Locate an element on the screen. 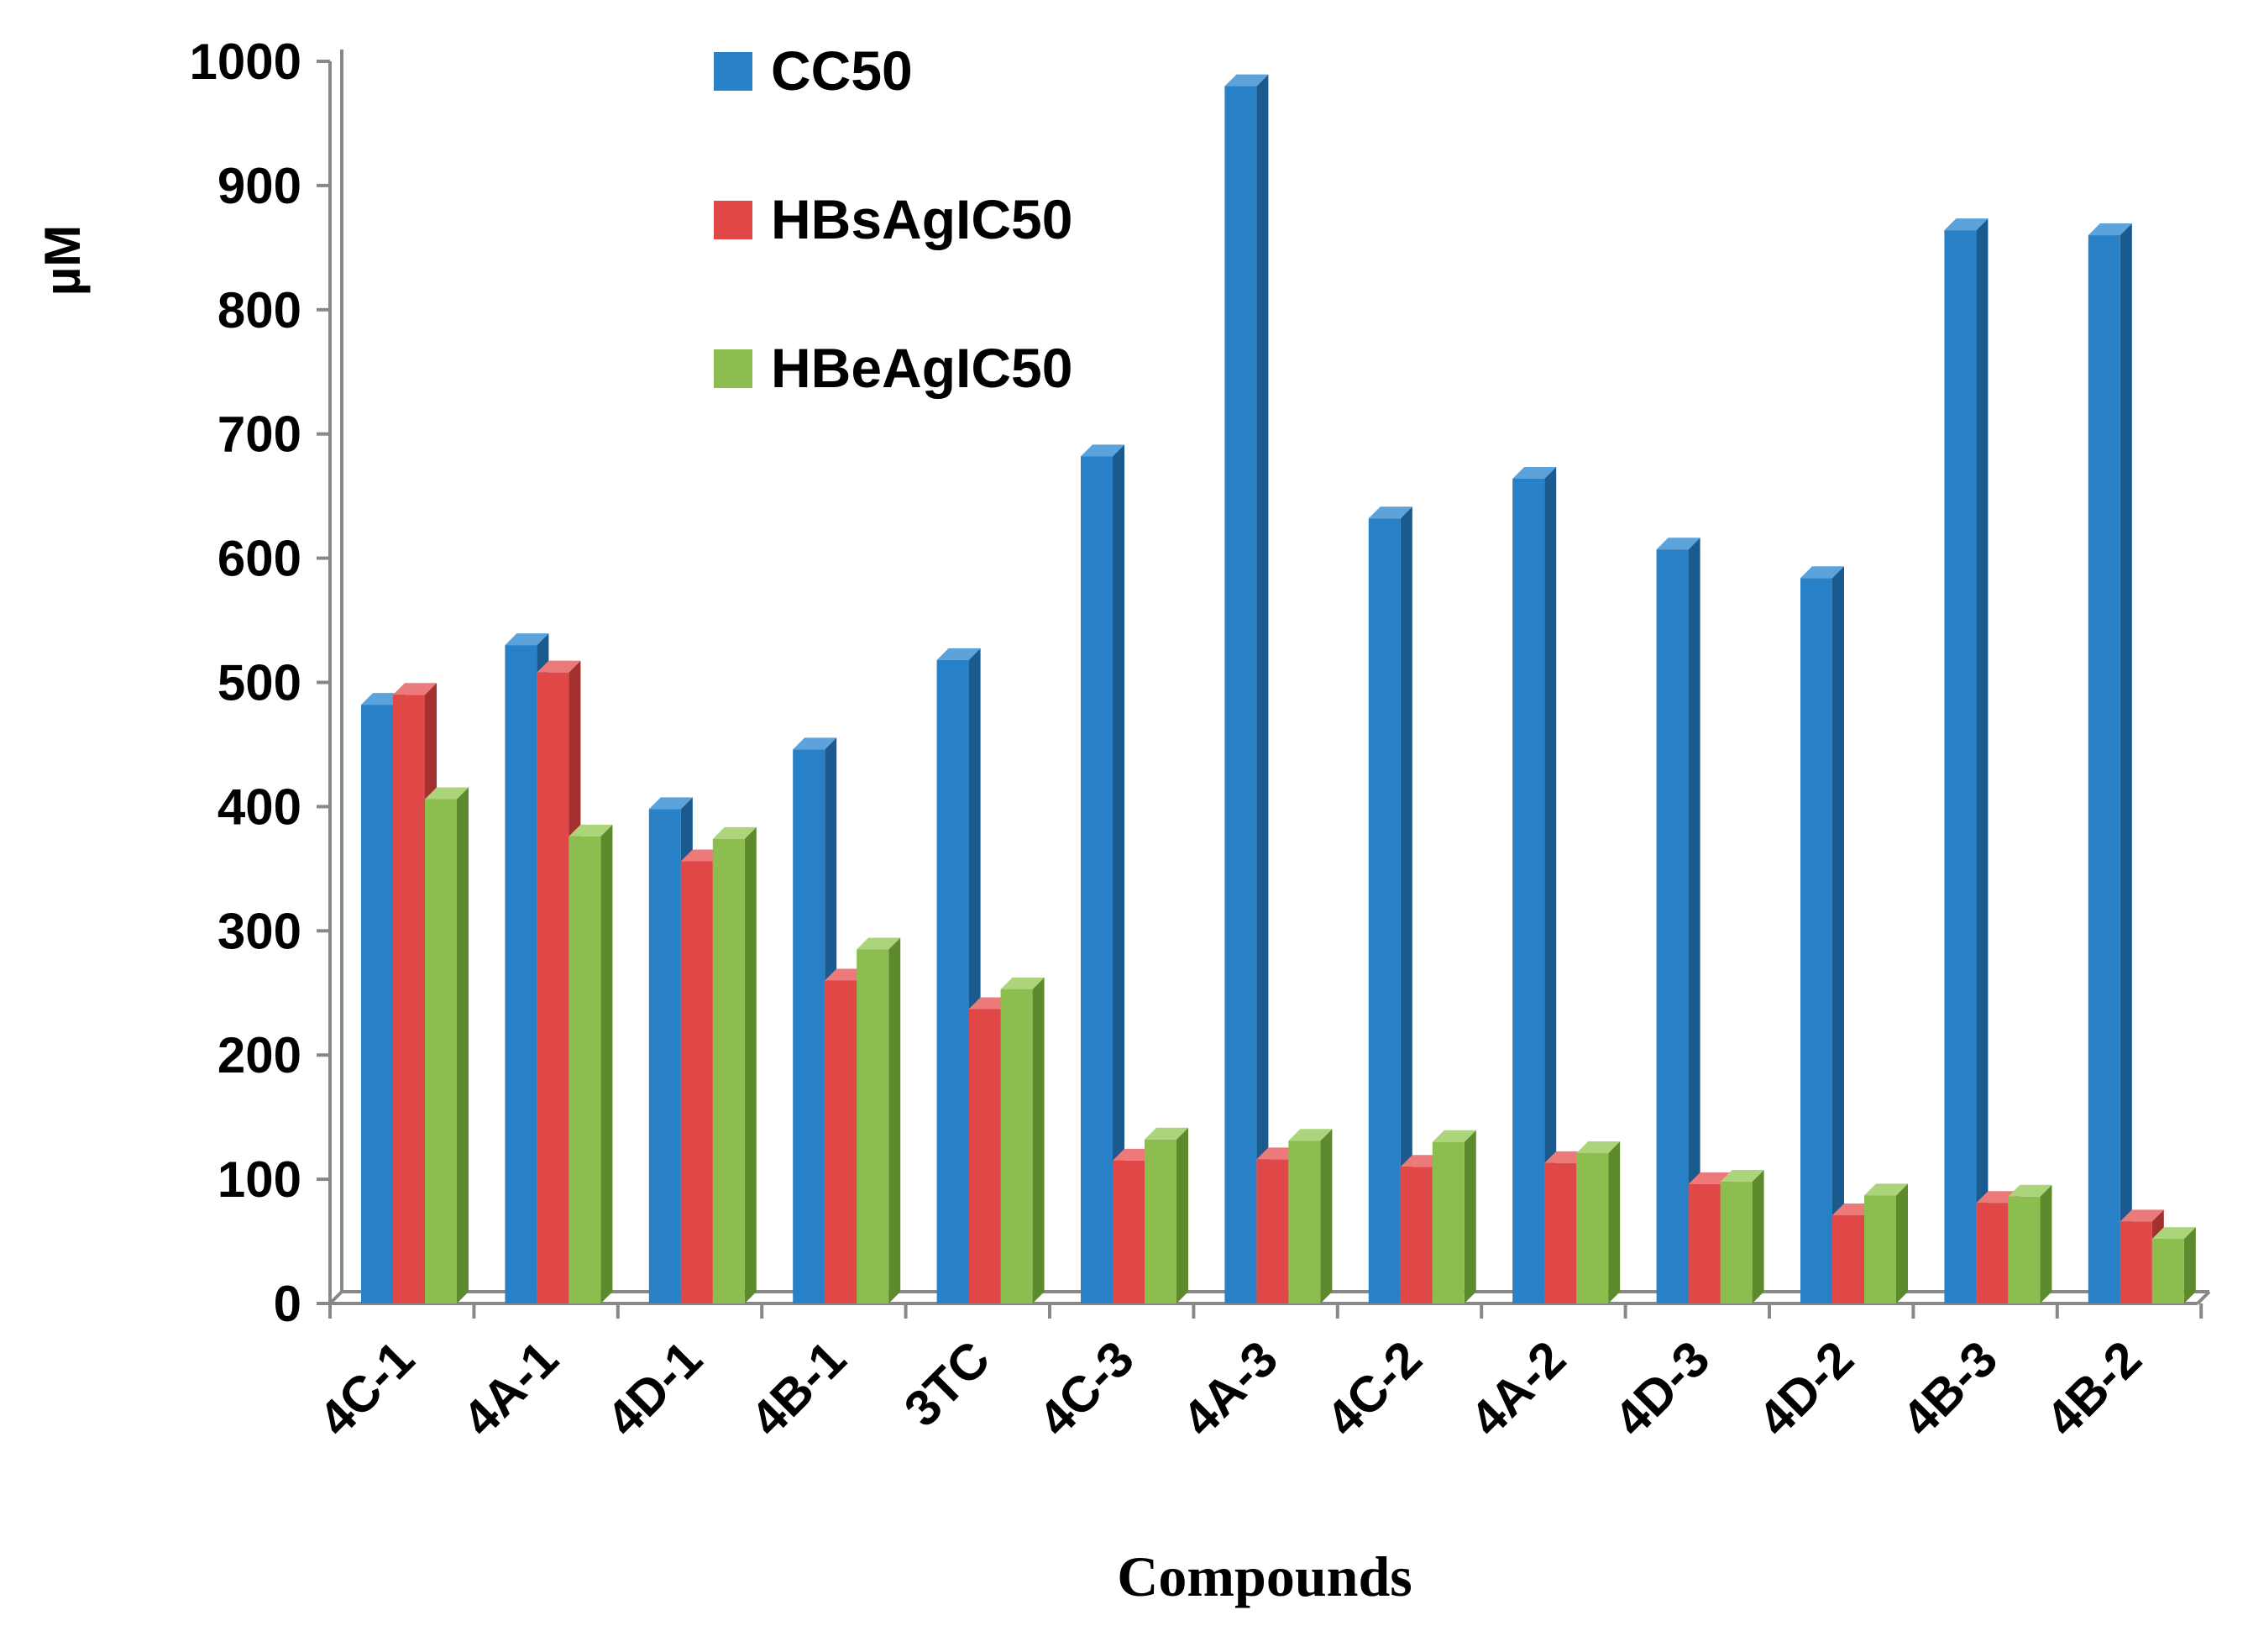  floor-right-line is located at coordinates (2203, 1297).